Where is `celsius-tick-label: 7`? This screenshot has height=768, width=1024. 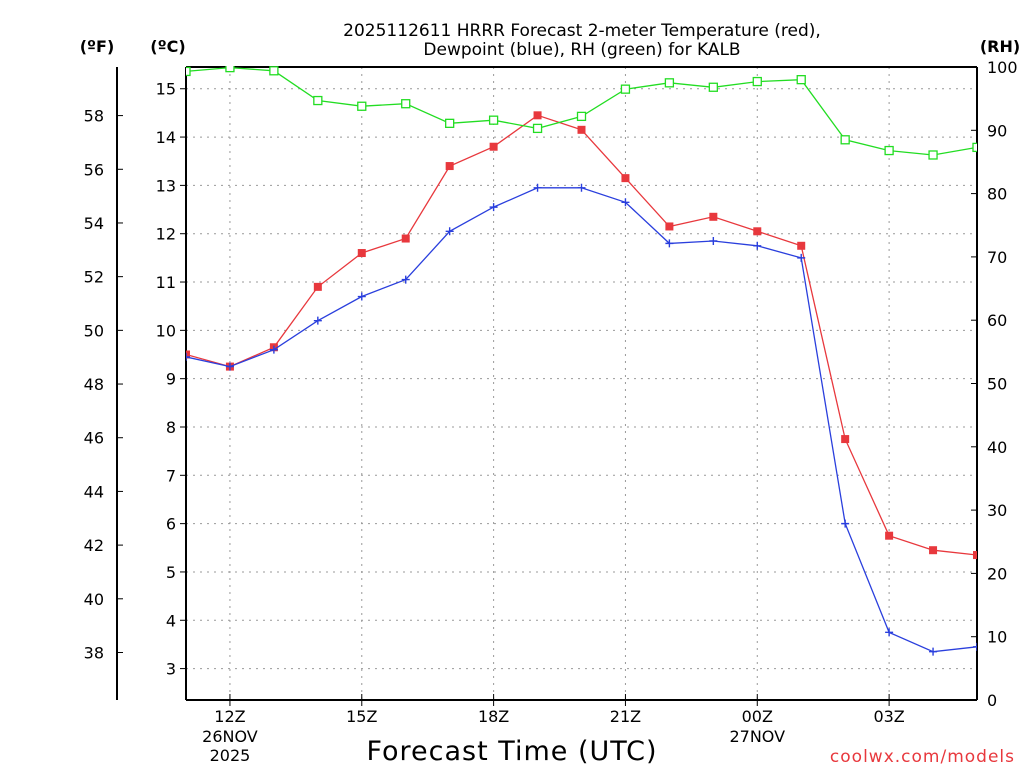 celsius-tick-label: 7 is located at coordinates (171, 475).